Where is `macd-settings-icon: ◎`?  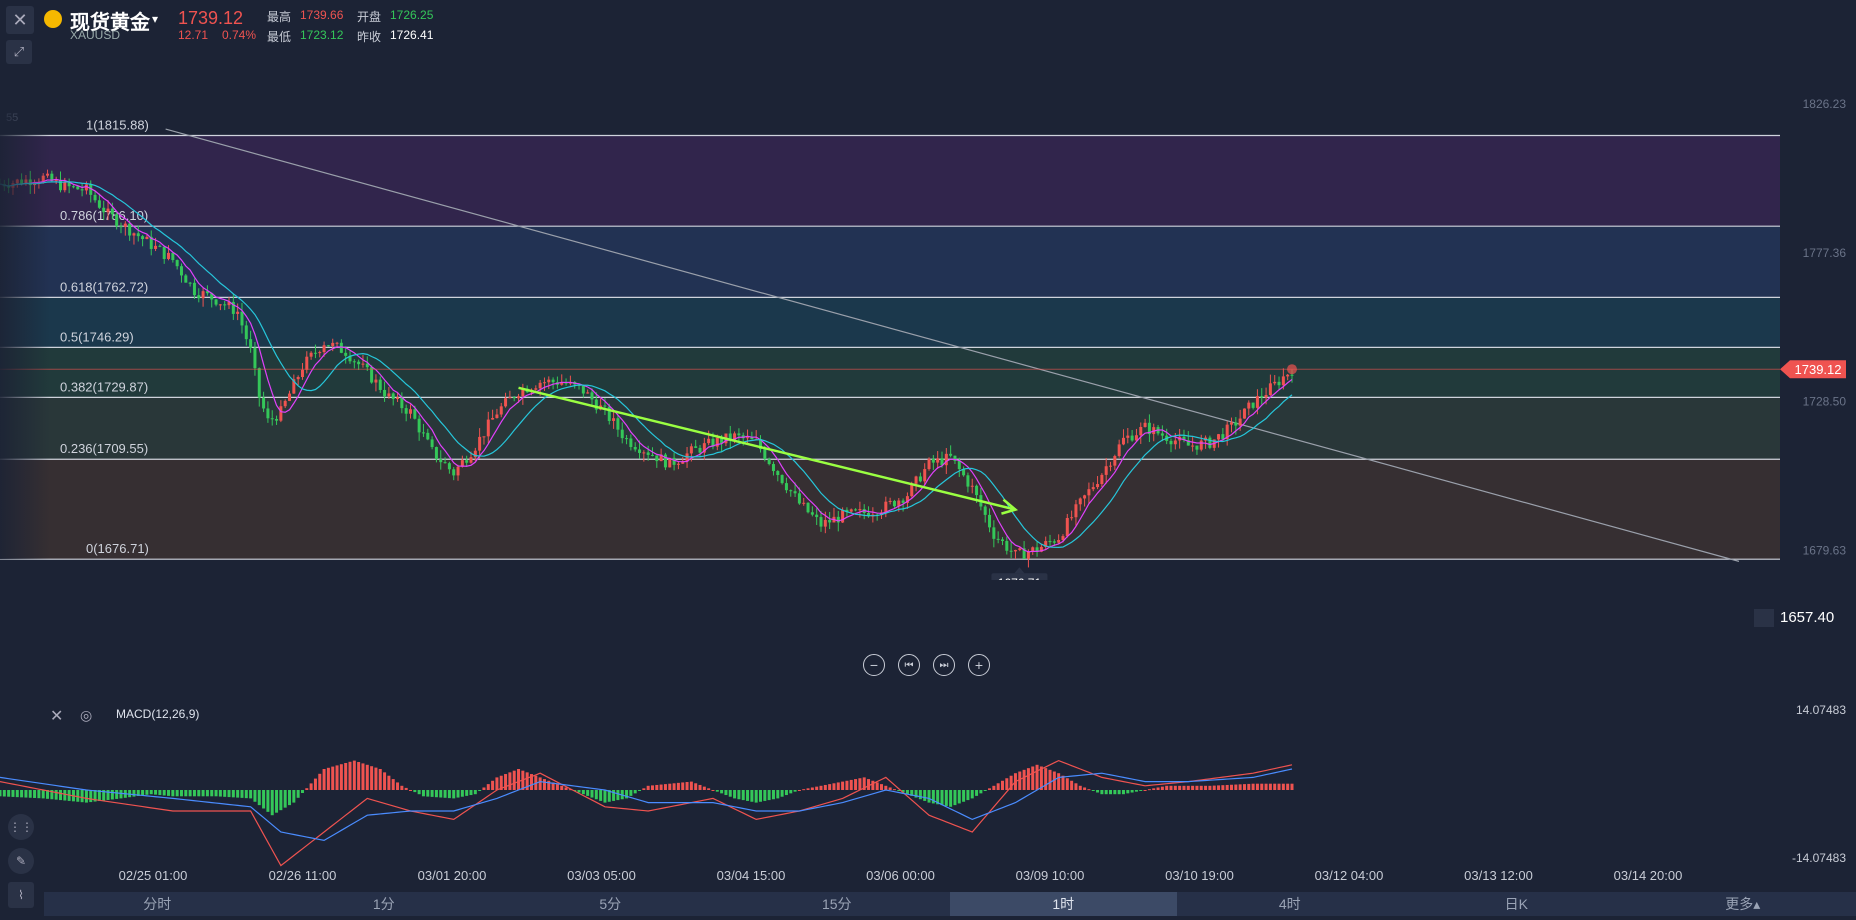
macd-settings-icon: ◎ is located at coordinates (86, 715).